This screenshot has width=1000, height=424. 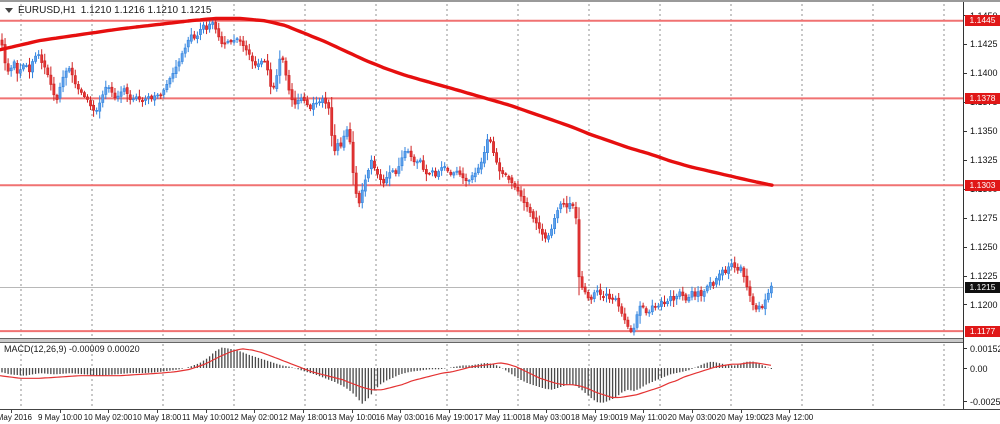 I want to click on macd-indicator-label: MACD(12,26,9) -0.00009 0.00020, so click(x=72, y=349).